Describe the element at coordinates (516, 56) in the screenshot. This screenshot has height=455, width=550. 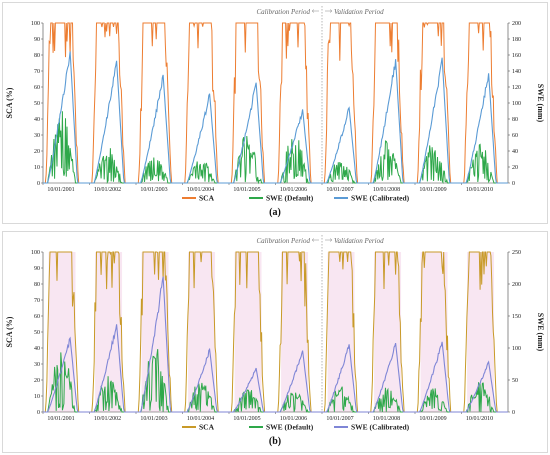
I see `y-tick-label-right: 160` at that location.